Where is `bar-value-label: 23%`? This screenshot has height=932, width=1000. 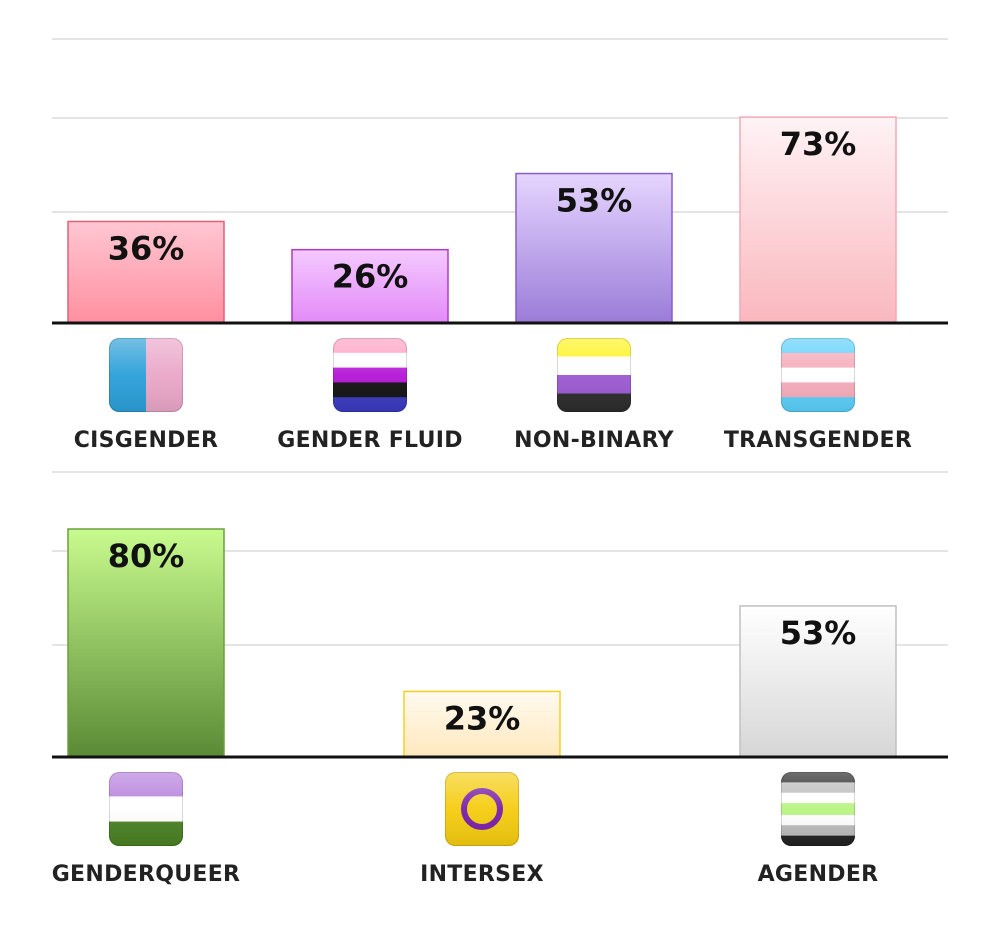 bar-value-label: 23% is located at coordinates (482, 718).